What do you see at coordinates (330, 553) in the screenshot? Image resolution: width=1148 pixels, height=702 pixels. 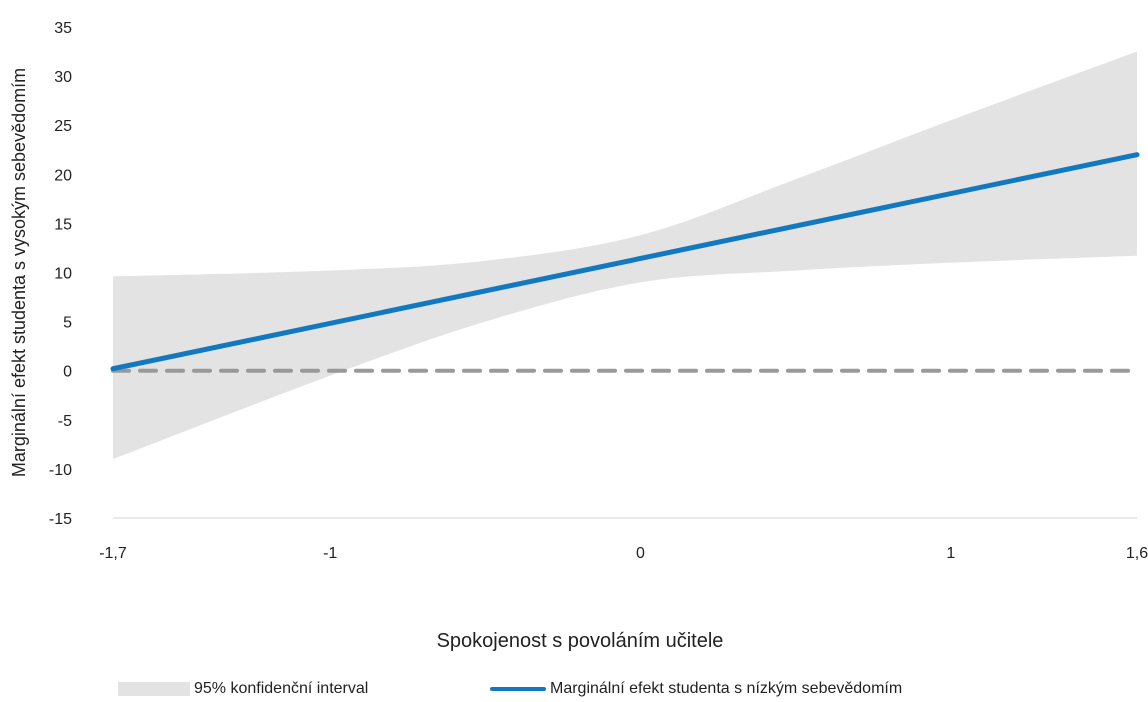 I see `x-tick-label: -1` at bounding box center [330, 553].